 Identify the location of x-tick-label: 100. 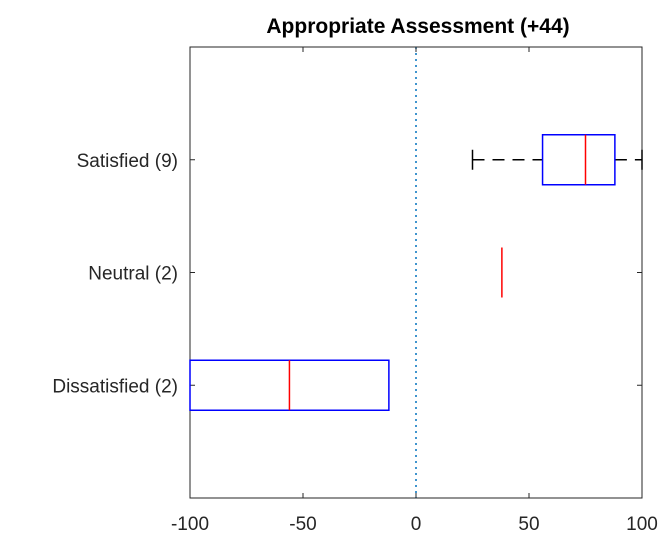
(642, 524).